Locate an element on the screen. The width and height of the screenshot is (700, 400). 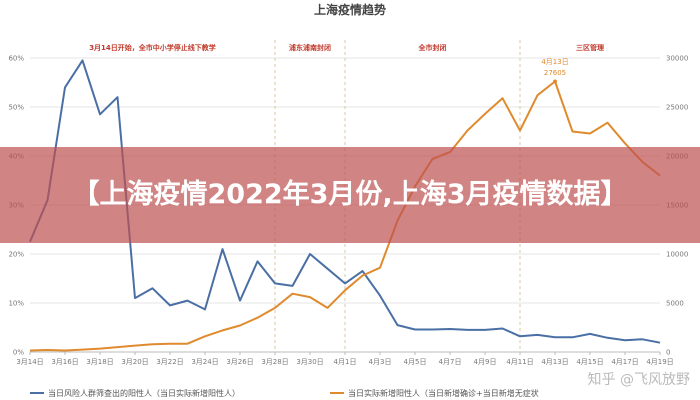
x-tick-label: 4月15日 is located at coordinates (589, 362).